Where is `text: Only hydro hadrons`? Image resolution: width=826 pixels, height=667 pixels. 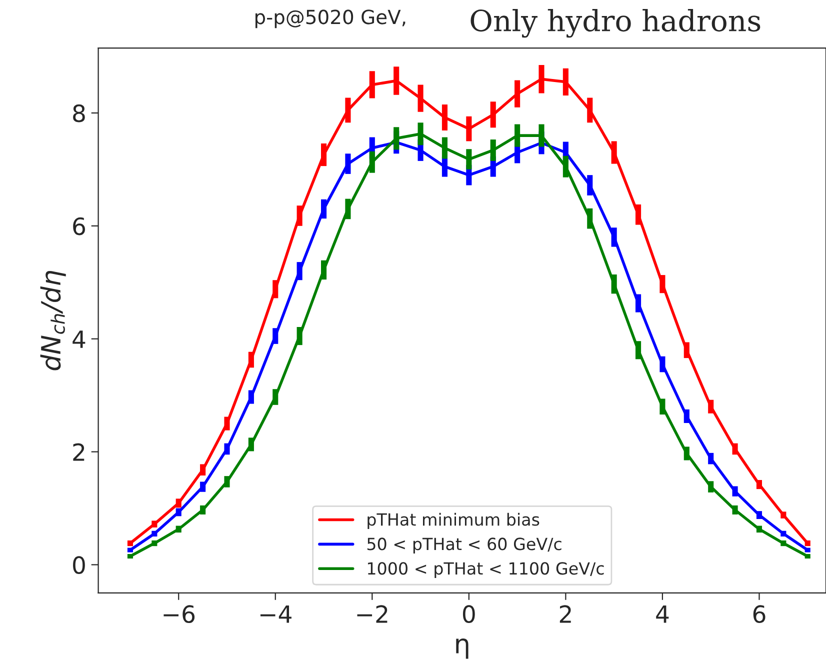 text: Only hydro hadrons is located at coordinates (615, 23).